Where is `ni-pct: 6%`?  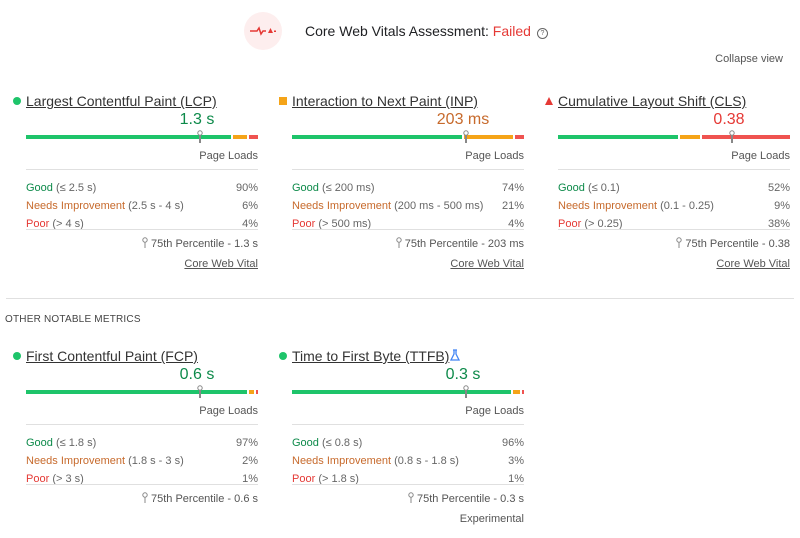 ni-pct: 6% is located at coordinates (250, 206).